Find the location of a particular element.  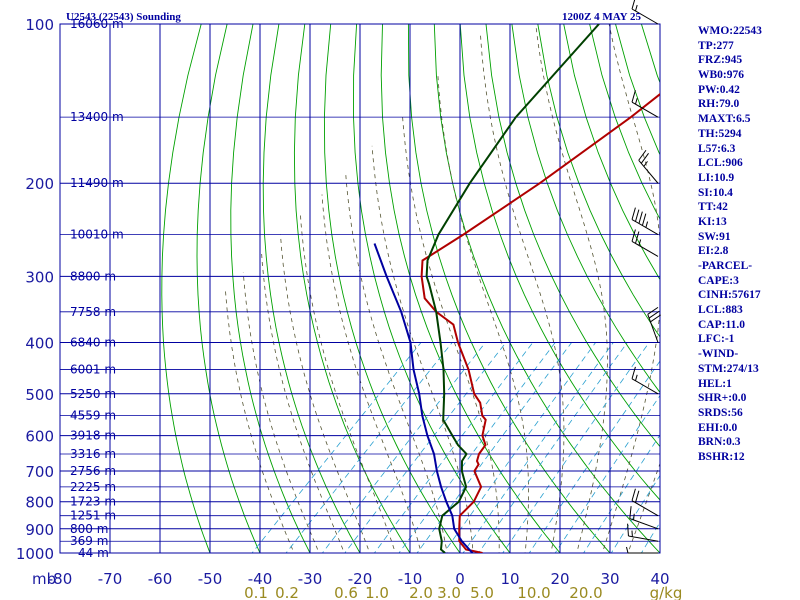

pressure-tick-label: 400 is located at coordinates (39, 343).